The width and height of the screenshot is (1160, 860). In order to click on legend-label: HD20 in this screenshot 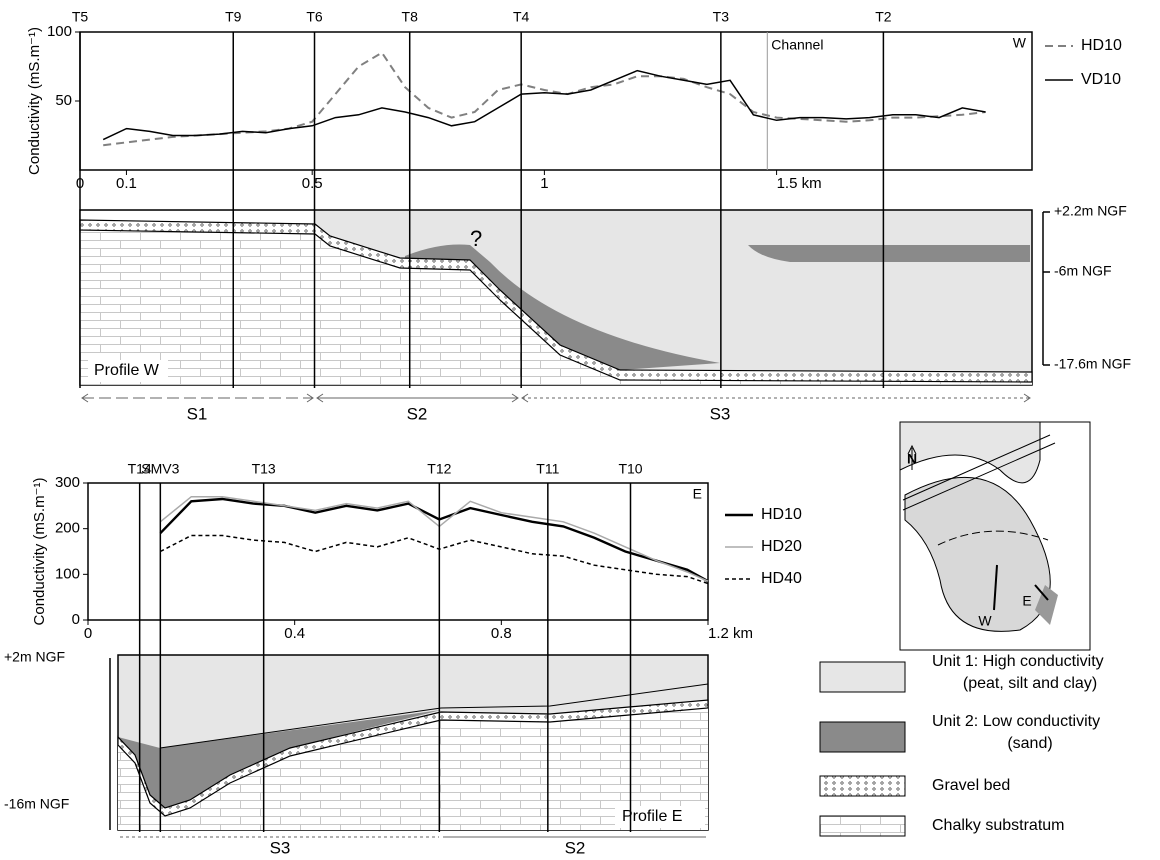, I will do `click(781, 546)`.